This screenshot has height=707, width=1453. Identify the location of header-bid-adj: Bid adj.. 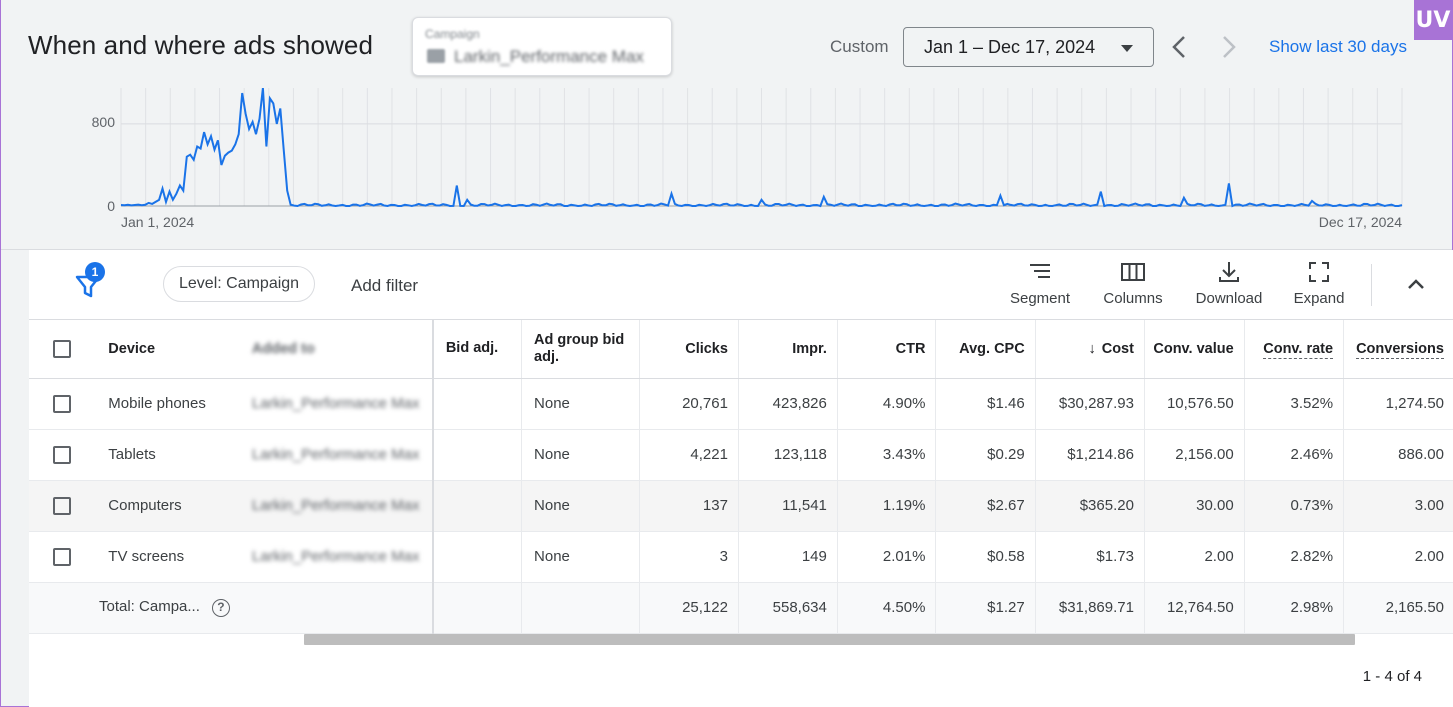
(477, 349).